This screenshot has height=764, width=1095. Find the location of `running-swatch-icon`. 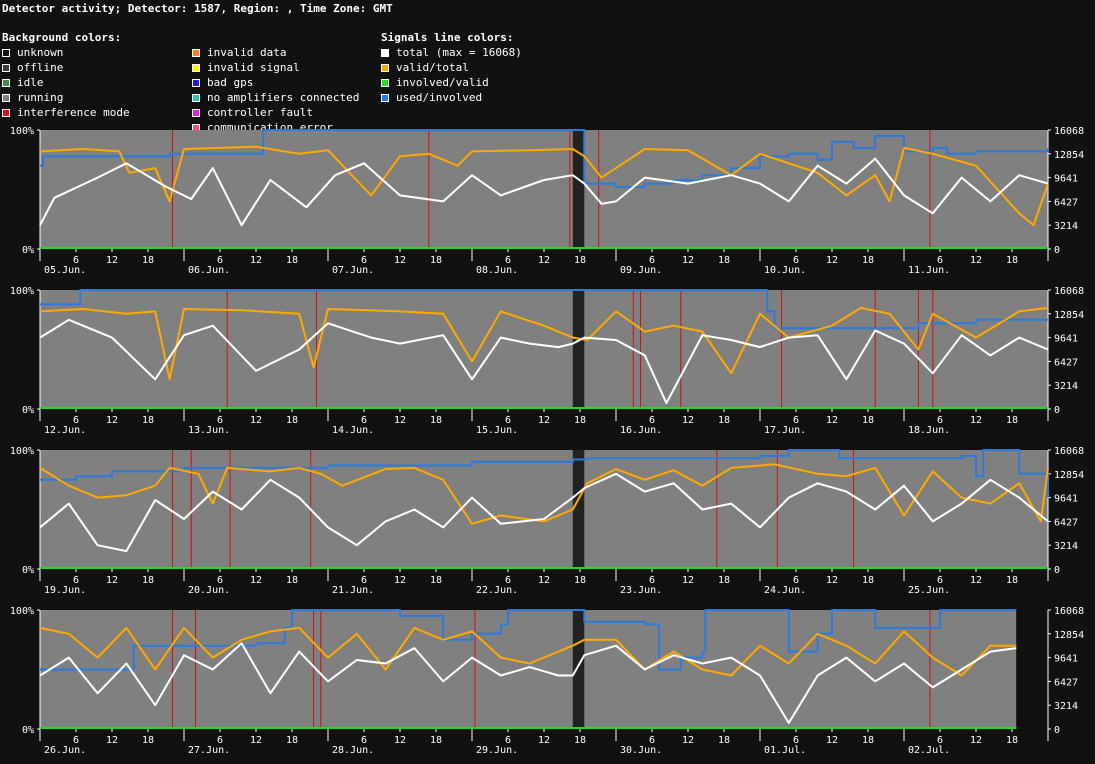

running-swatch-icon is located at coordinates (6, 97).